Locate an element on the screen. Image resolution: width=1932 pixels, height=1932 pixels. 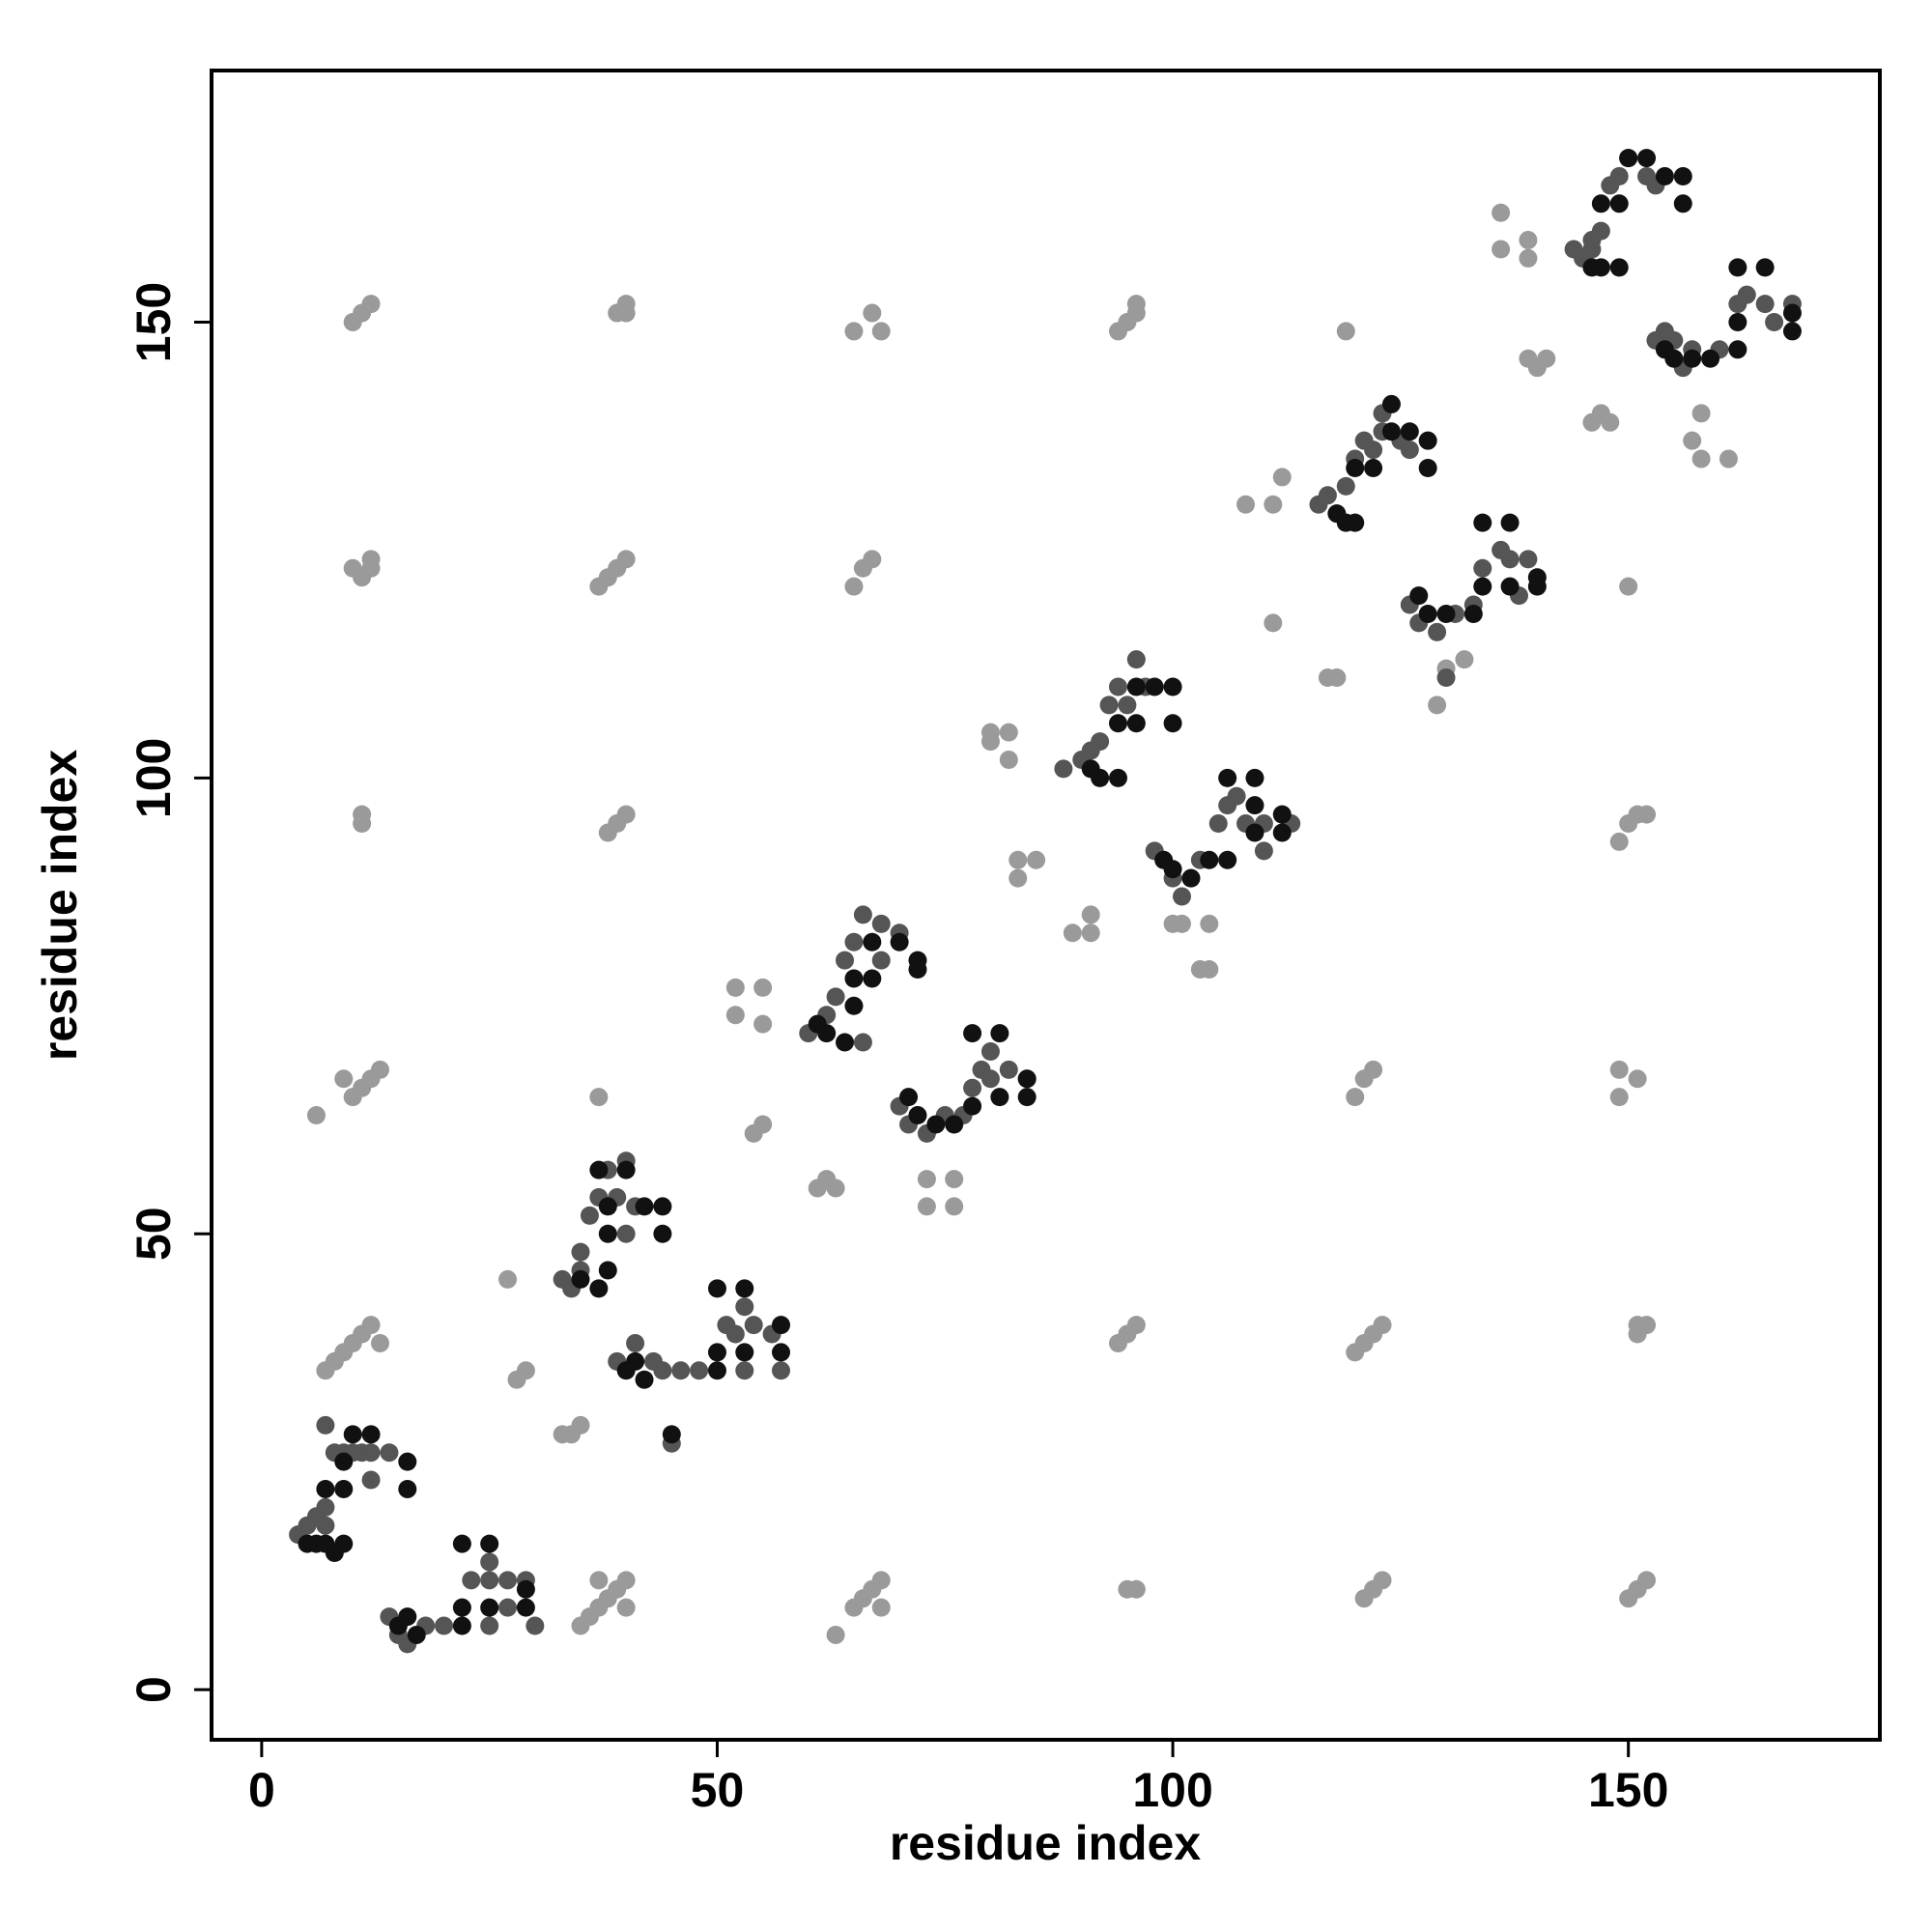
y-tick-label: 0 is located at coordinates (154, 1689).